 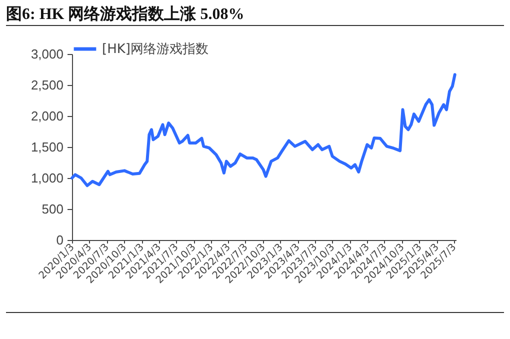 I want to click on y-tick-label: 1,500, so click(x=47, y=147).